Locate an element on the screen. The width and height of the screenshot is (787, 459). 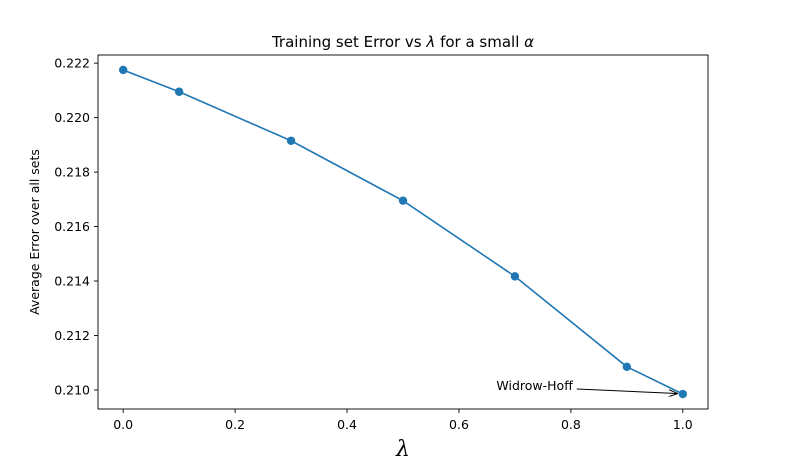
y-axis: 0.210 0.212 0.214 0.216 0.218 0.220 0.222 is located at coordinates (76, 226).